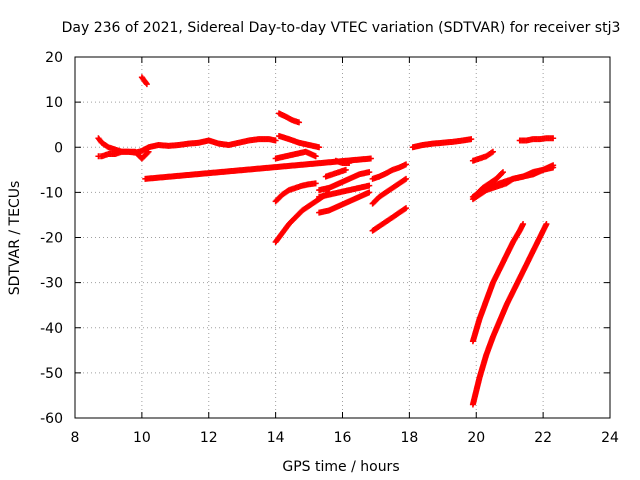 Image resolution: width=640 pixels, height=480 pixels. What do you see at coordinates (289, 118) in the screenshot?
I see `series-arc-14a` at bounding box center [289, 118].